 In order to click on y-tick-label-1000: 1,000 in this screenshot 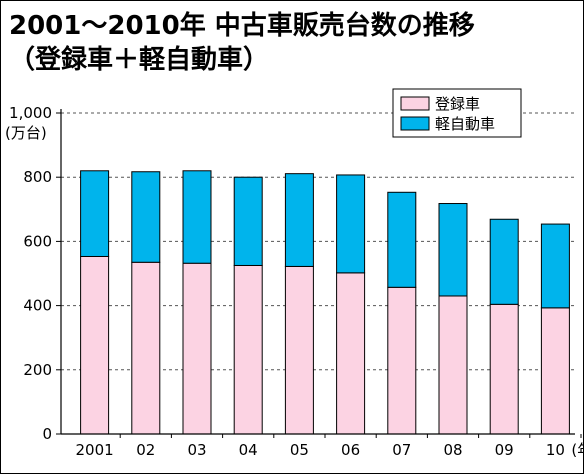, I will do `click(30, 113)`.